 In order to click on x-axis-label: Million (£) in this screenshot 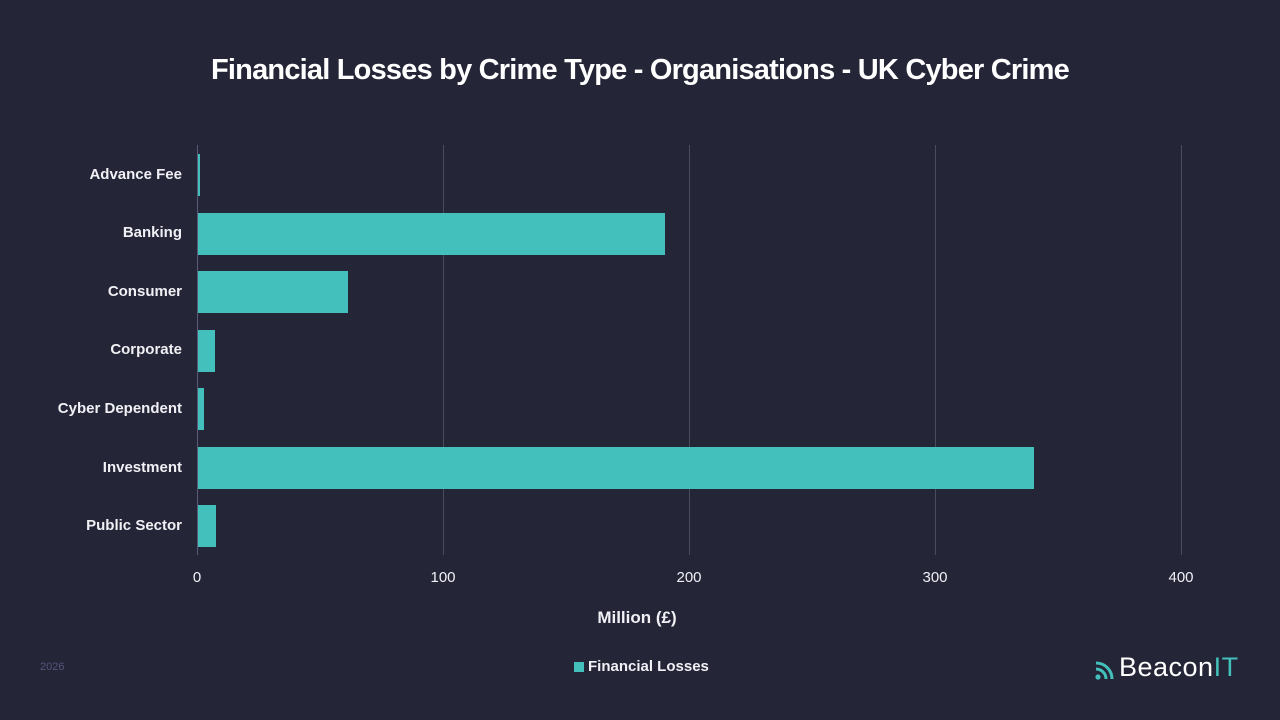, I will do `click(637, 617)`.